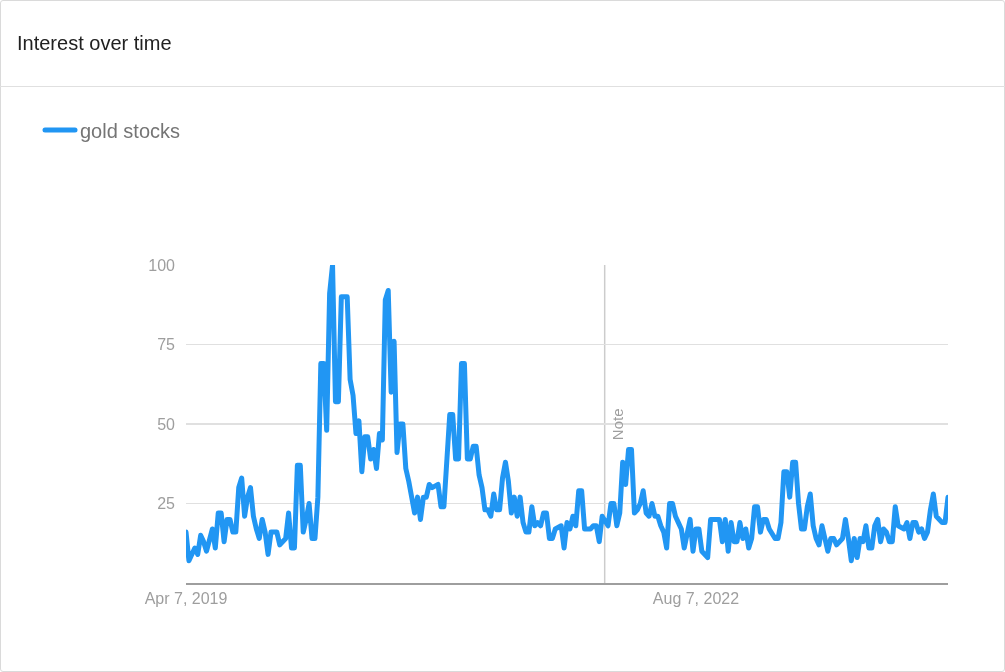  What do you see at coordinates (130, 130) in the screenshot?
I see `legend-label: gold stocks` at bounding box center [130, 130].